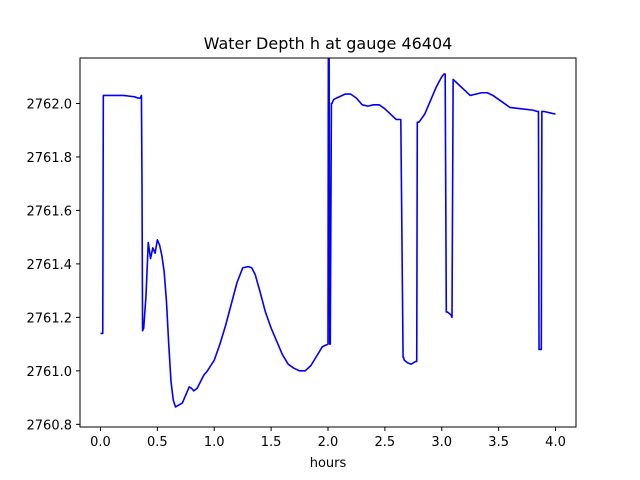  What do you see at coordinates (555, 442) in the screenshot?
I see `x-tick-label: 4.0` at bounding box center [555, 442].